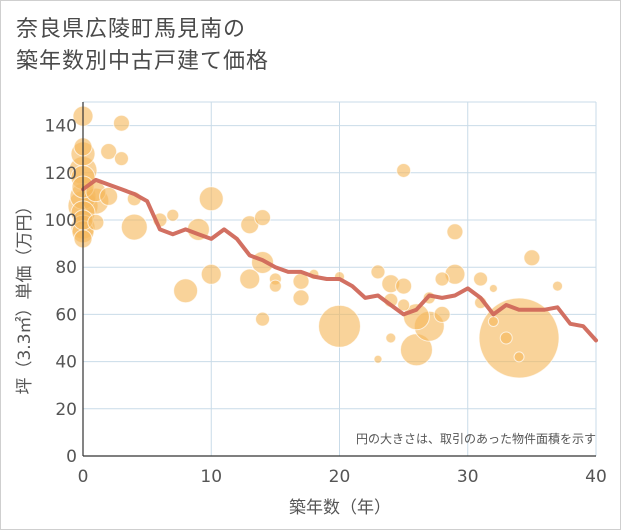 The height and width of the screenshot is (530, 621). I want to click on x-tick-label: 40, so click(596, 477).